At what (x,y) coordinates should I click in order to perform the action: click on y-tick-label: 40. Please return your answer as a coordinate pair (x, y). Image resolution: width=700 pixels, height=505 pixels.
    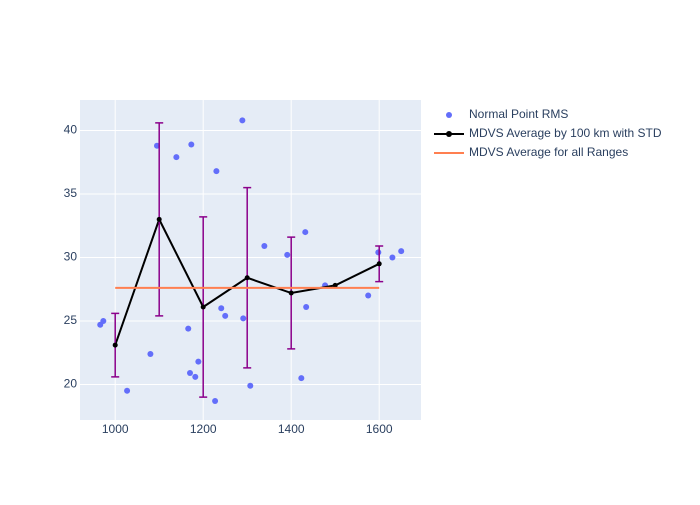
    Looking at the image, I should click on (71, 130).